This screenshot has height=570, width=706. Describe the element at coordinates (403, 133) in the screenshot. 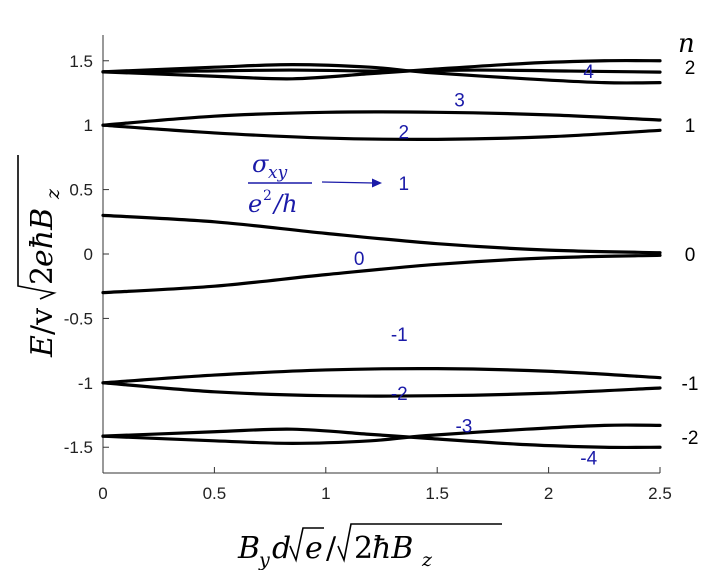

I see `hall-value-label: 2` at that location.